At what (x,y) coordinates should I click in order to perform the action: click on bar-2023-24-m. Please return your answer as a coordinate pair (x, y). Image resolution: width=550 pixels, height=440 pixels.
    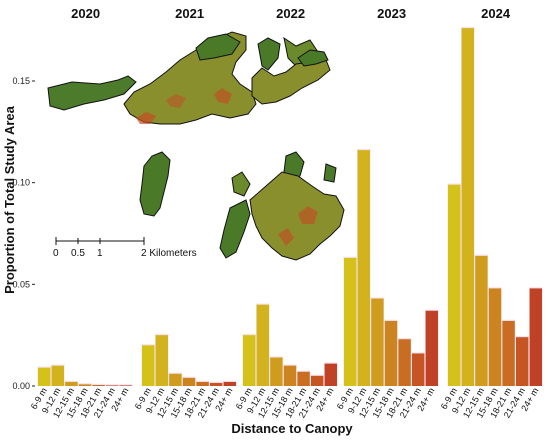
    Looking at the image, I should click on (431, 348).